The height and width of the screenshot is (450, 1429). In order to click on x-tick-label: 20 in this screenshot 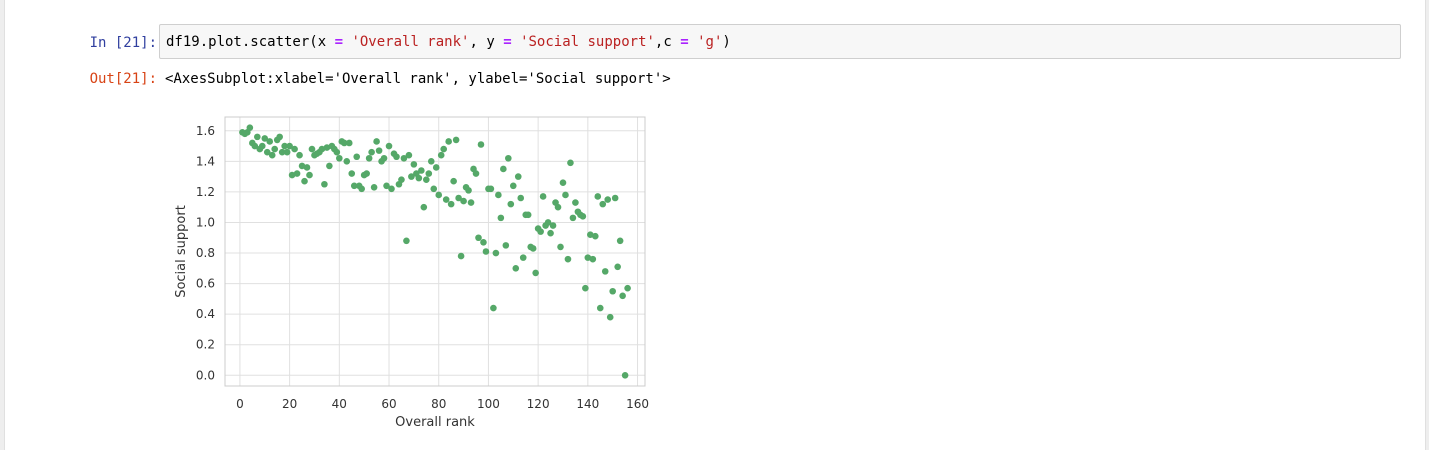, I will do `click(289, 404)`.